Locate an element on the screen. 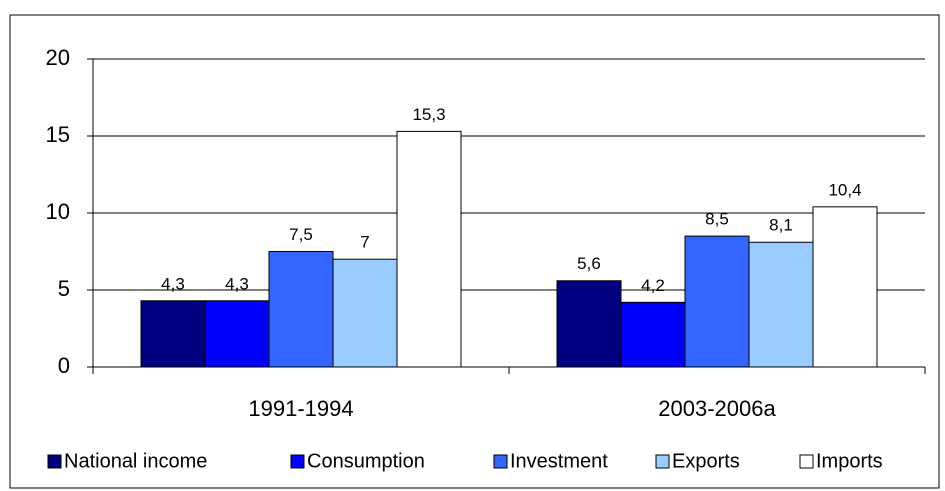 This screenshot has width=945, height=491. value-label: 7,5 is located at coordinates (301, 234).